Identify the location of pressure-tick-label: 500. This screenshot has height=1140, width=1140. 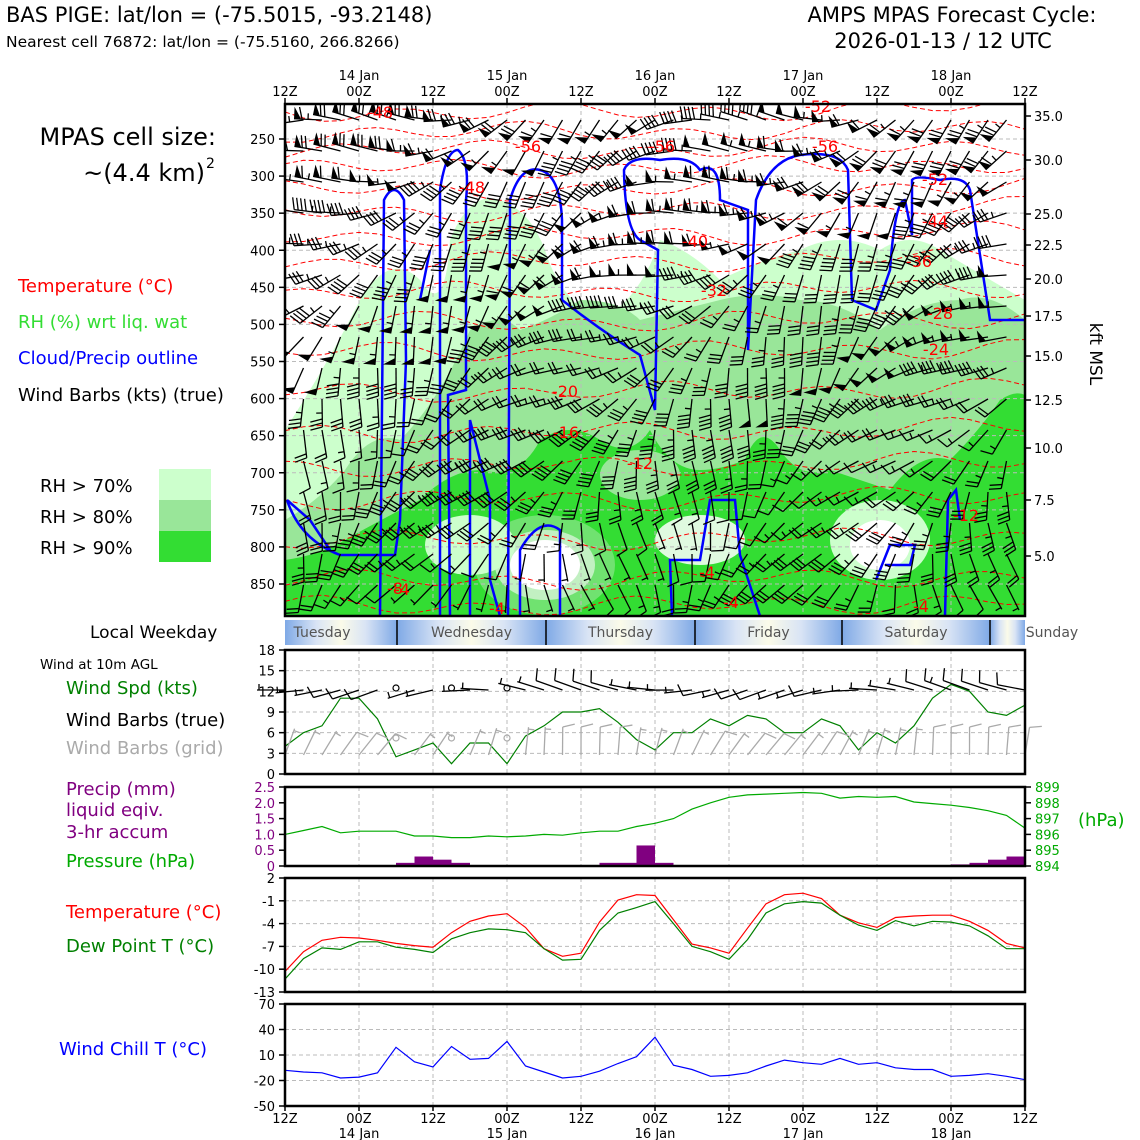
(262, 325).